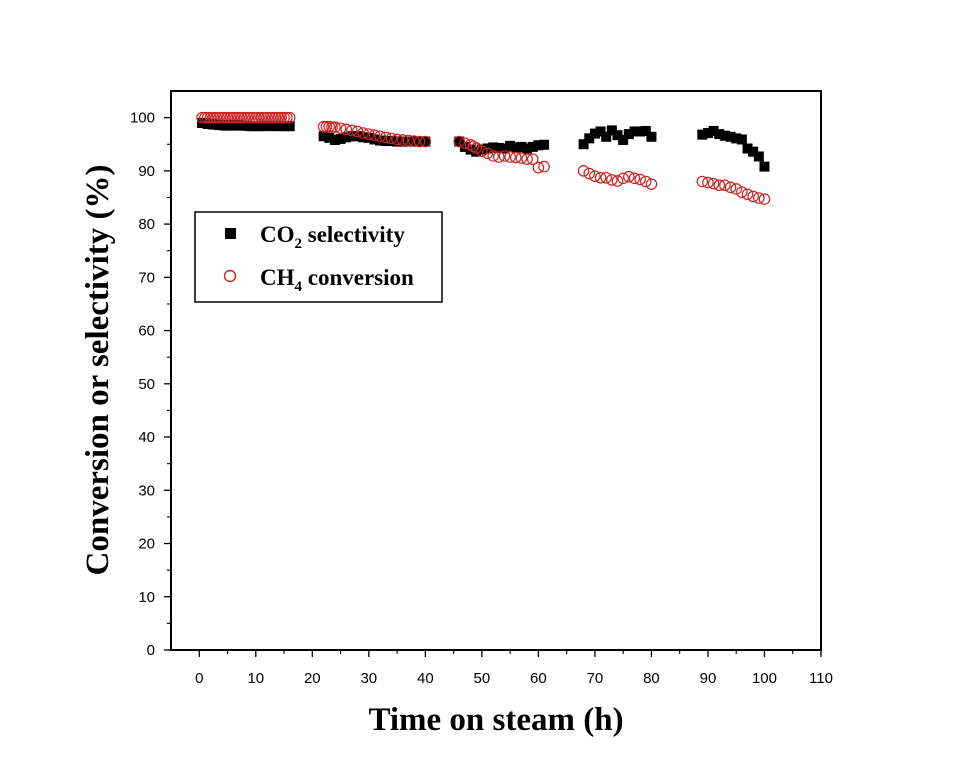 This screenshot has height=780, width=953. Describe the element at coordinates (150, 384) in the screenshot. I see `y-axis-ticks: 0 10 20 30 40 50 60 70 80 90 100` at that location.